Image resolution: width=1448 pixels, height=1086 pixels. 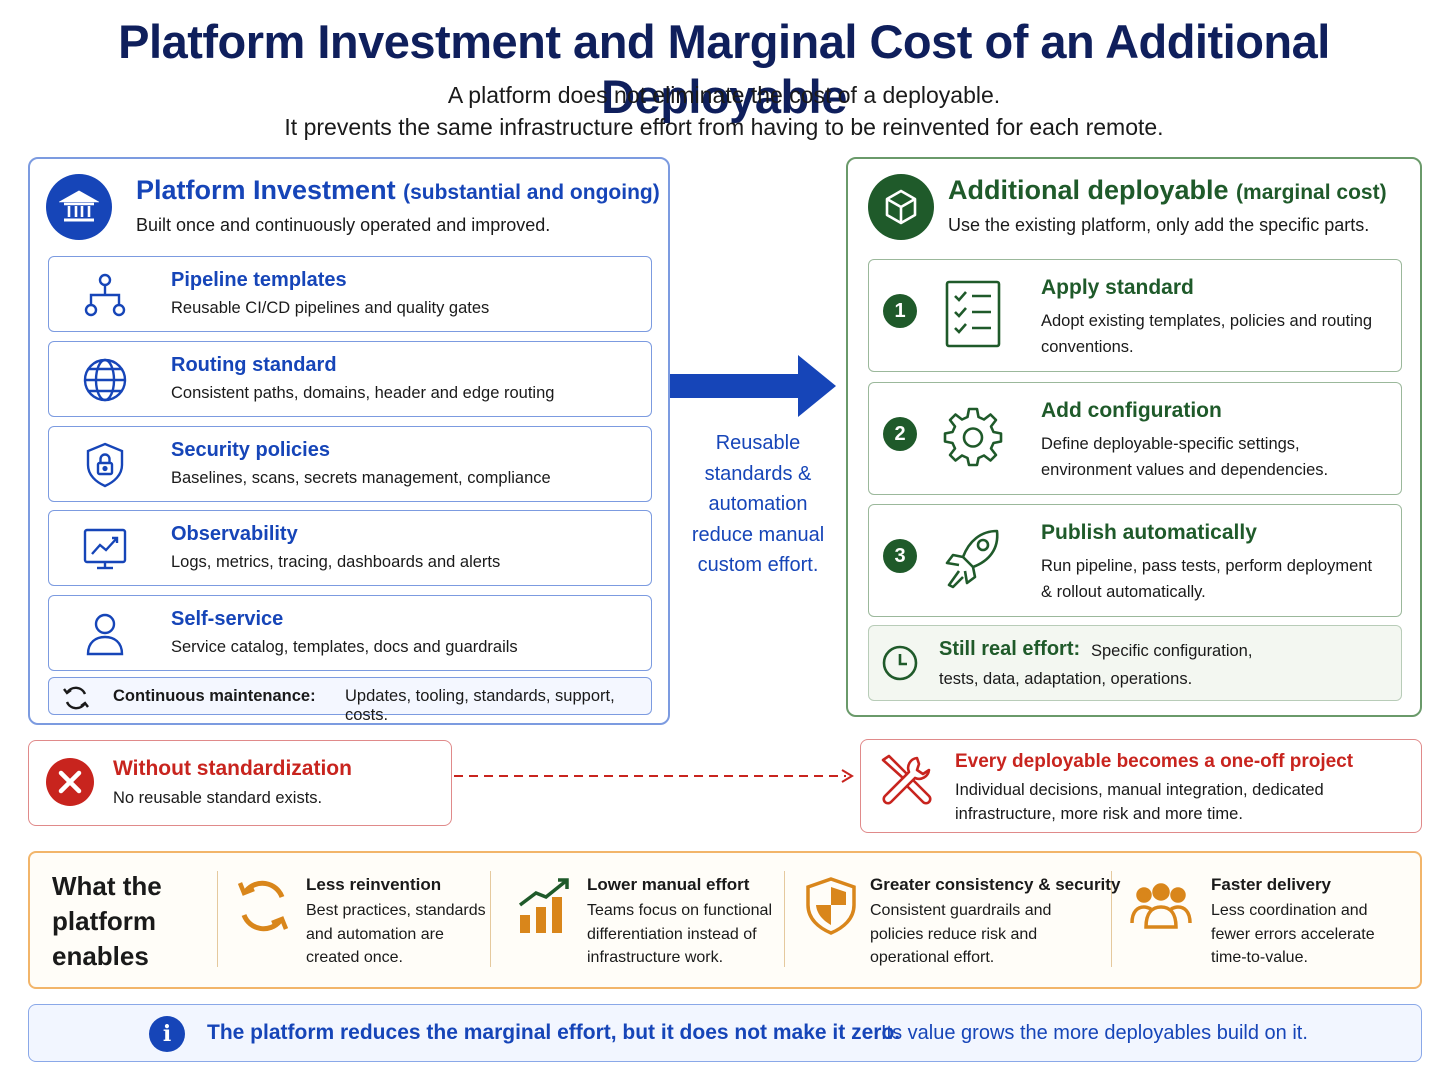 I want to click on step-title: Apply standard, so click(x=1117, y=287).